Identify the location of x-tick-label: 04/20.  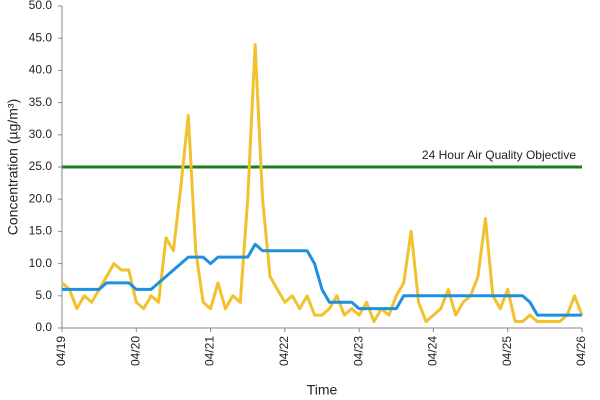
(135, 351).